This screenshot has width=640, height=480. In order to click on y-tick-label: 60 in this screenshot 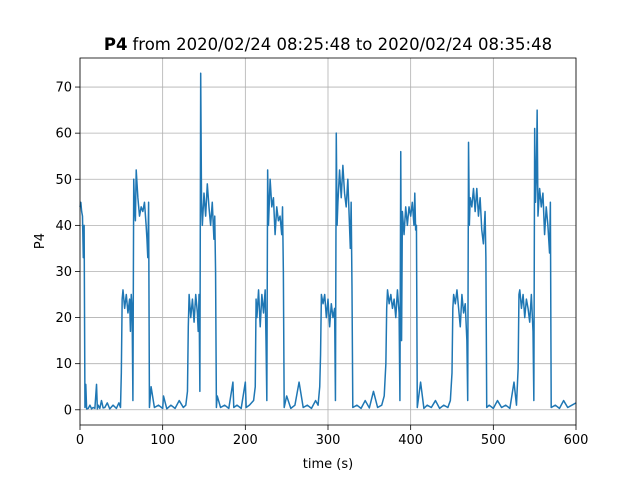, I will do `click(63, 134)`.